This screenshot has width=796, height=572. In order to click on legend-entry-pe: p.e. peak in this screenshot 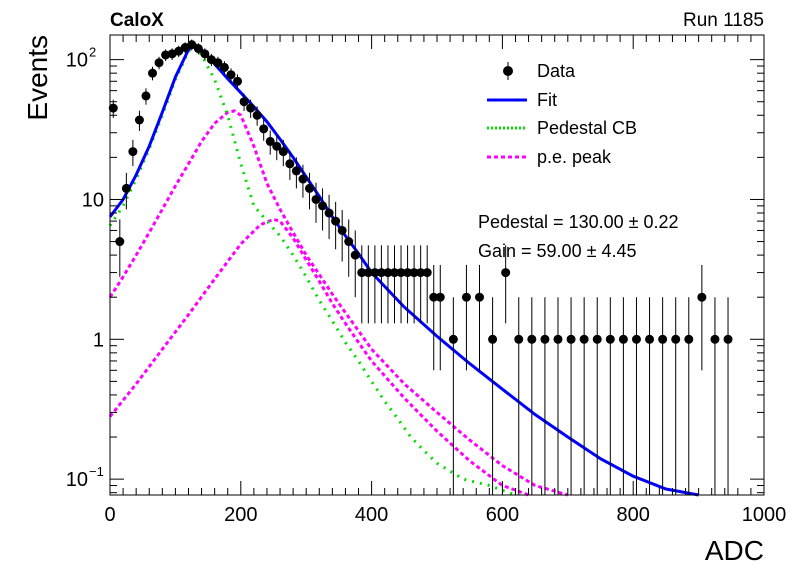, I will do `click(549, 157)`.